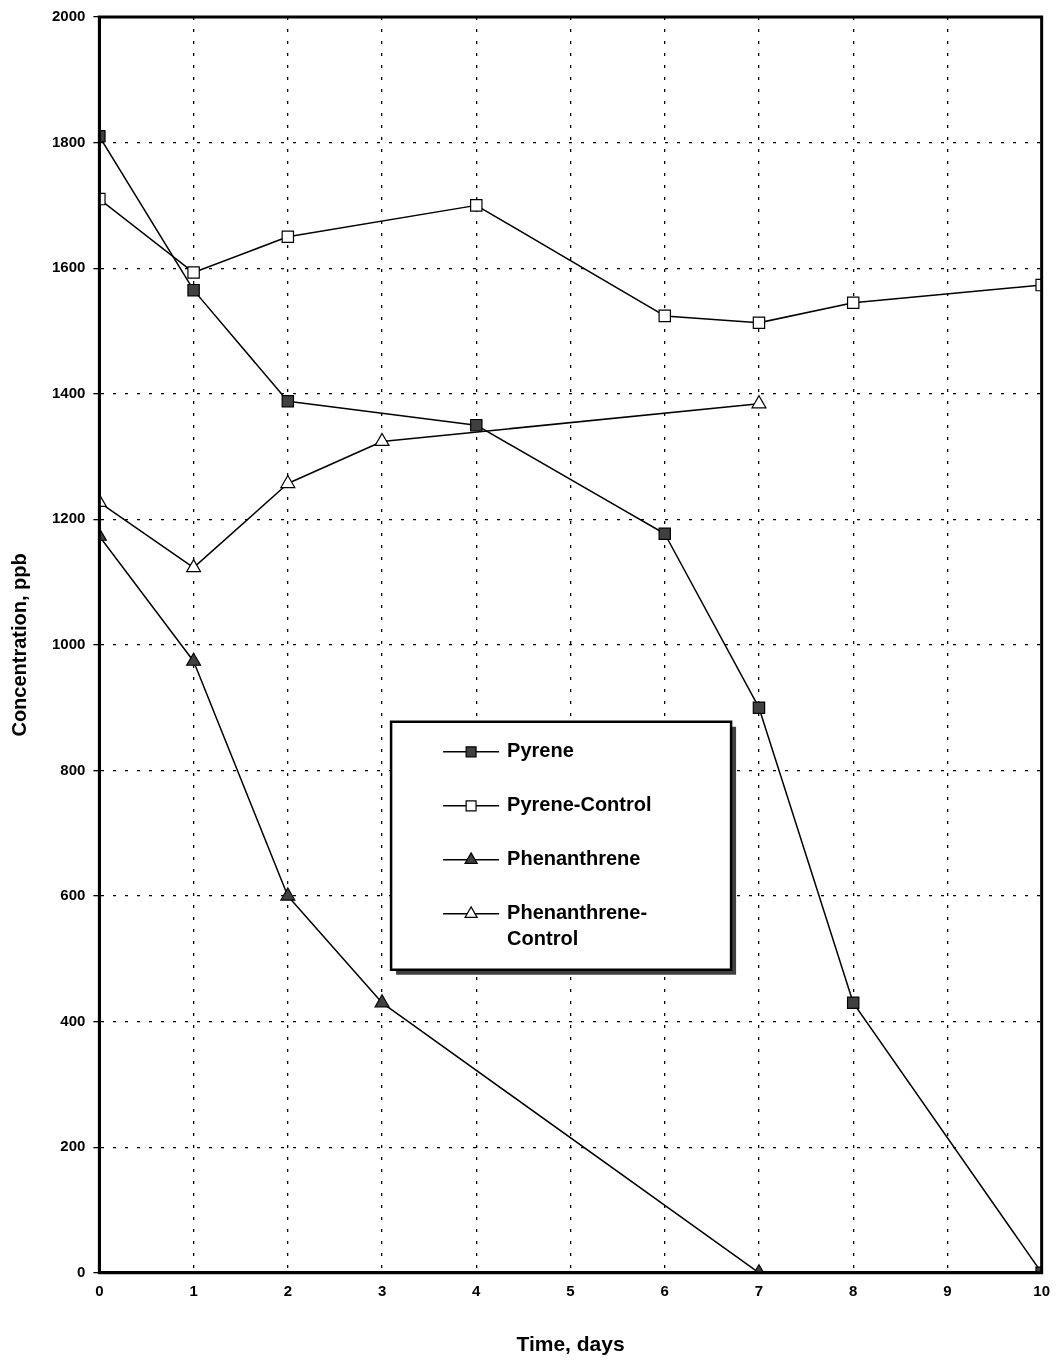  I want to click on y-tick-label: 1400, so click(68, 392).